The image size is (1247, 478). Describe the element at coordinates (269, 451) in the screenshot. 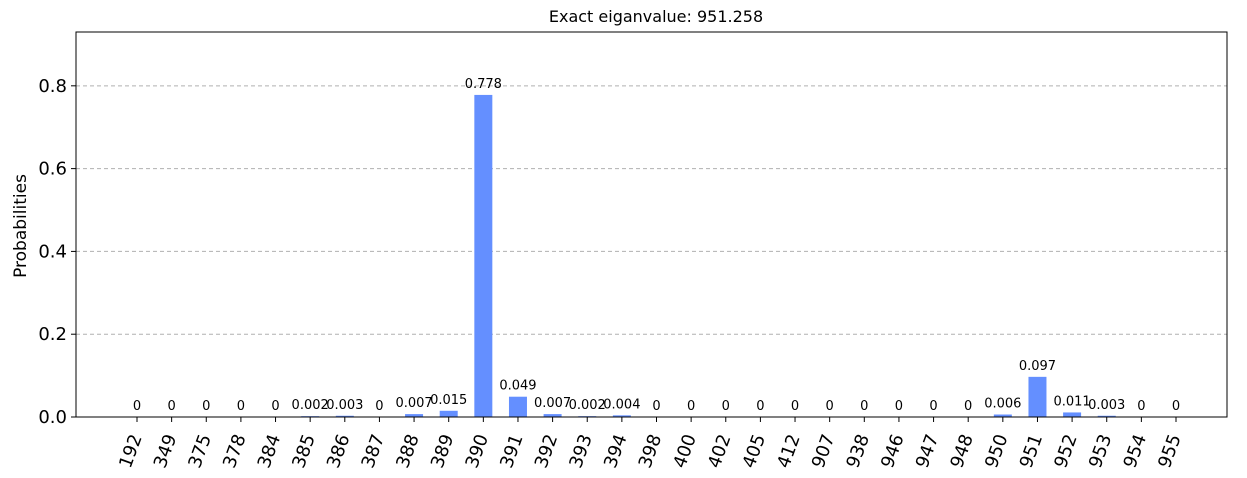

I see `x-tick-label: 384` at that location.